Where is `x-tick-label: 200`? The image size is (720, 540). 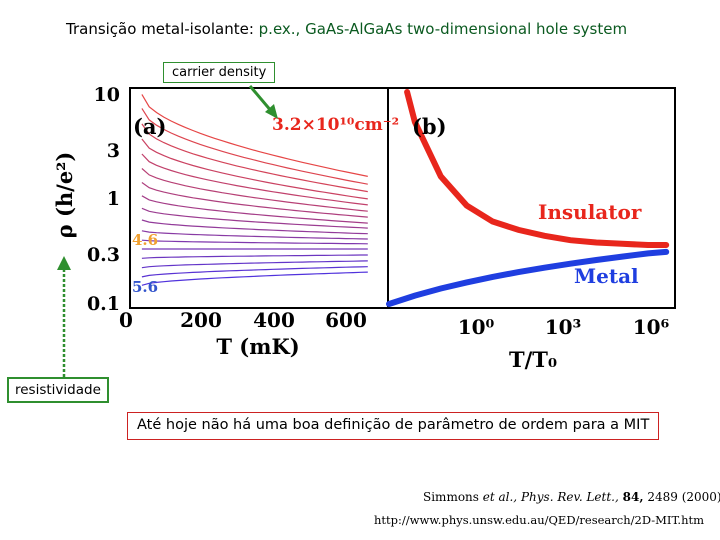 x-tick-label: 200 is located at coordinates (201, 320).